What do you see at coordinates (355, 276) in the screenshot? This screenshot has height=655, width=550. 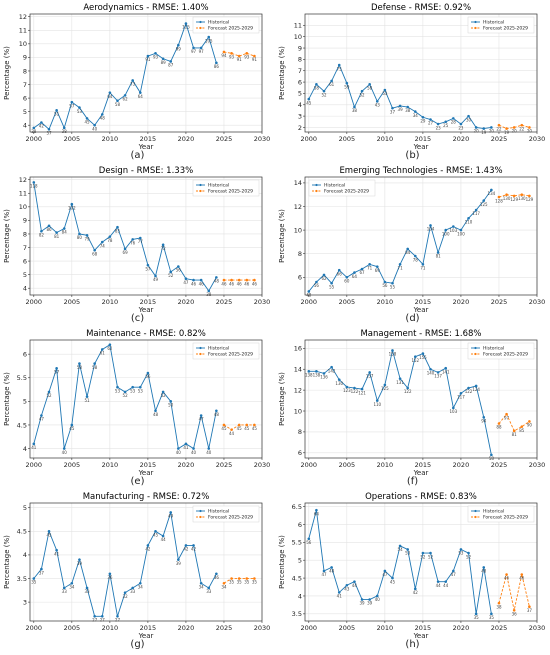 I see `data-label: 64` at bounding box center [355, 276].